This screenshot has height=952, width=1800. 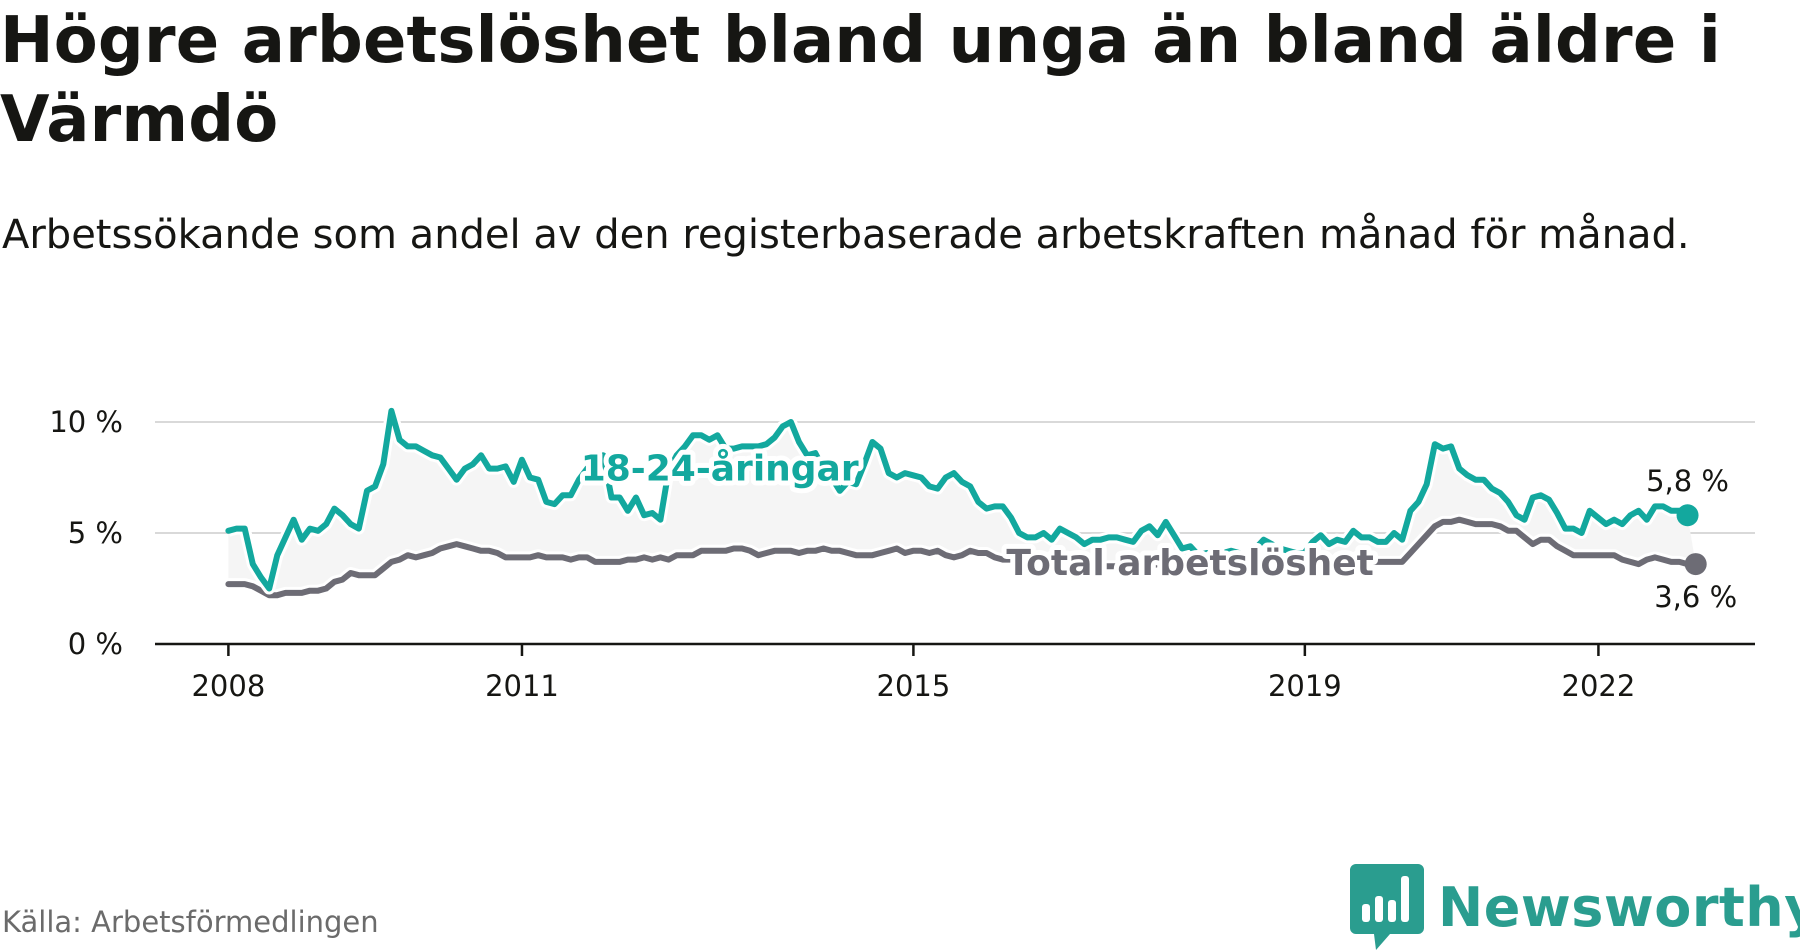 I want to click on y-tick-label: 10 %, so click(x=86, y=422).